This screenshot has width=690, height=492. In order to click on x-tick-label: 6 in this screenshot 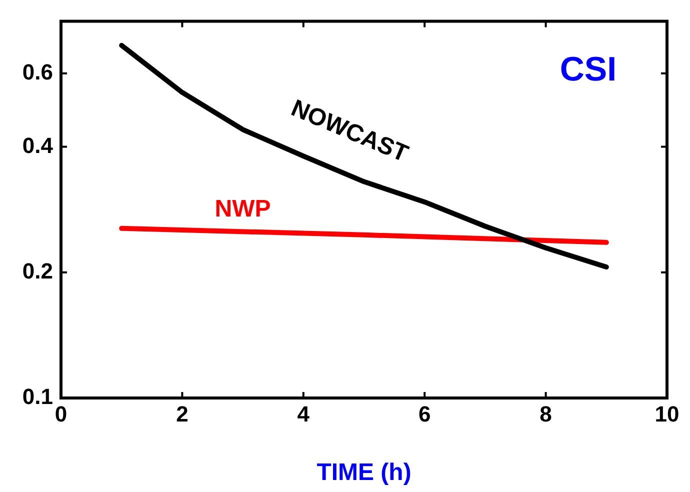, I will do `click(424, 413)`.